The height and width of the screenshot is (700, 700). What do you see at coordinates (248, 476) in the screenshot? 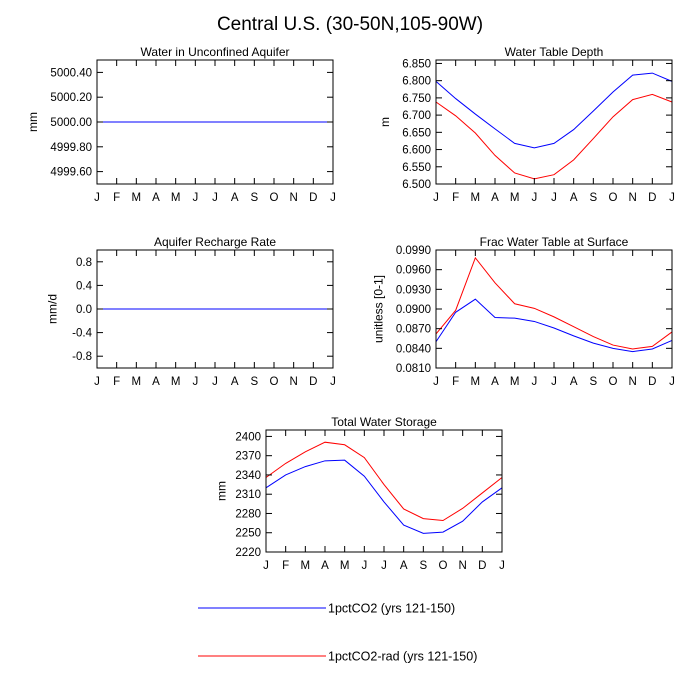
I see `y-tick-label: 2340` at bounding box center [248, 476].